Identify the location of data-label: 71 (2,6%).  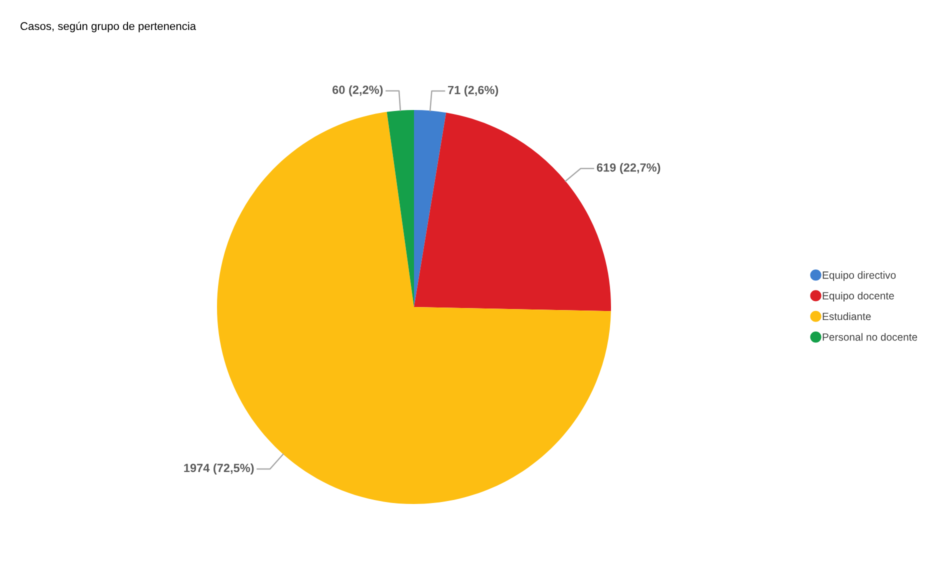
(473, 91).